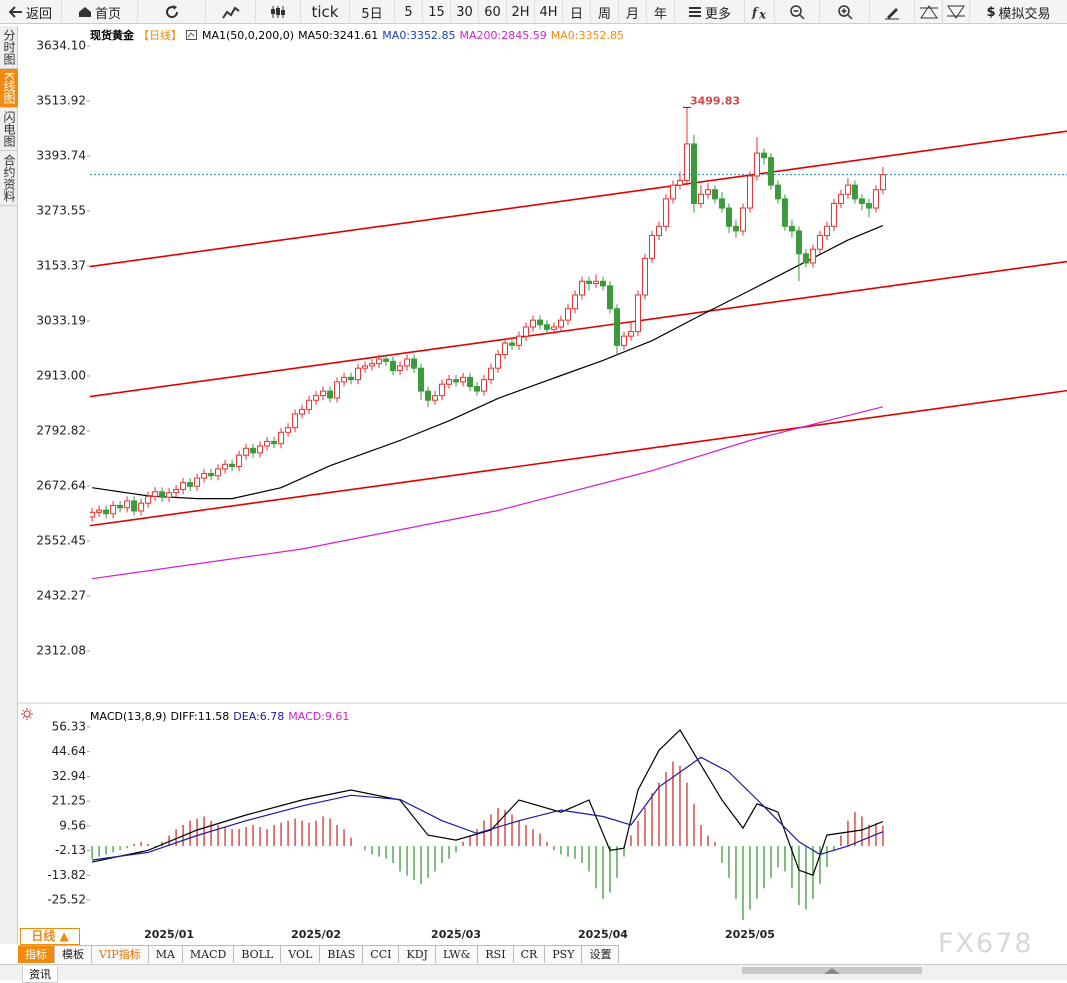 This screenshot has height=983, width=1067. What do you see at coordinates (172, 12) in the screenshot?
I see `refresh-button` at bounding box center [172, 12].